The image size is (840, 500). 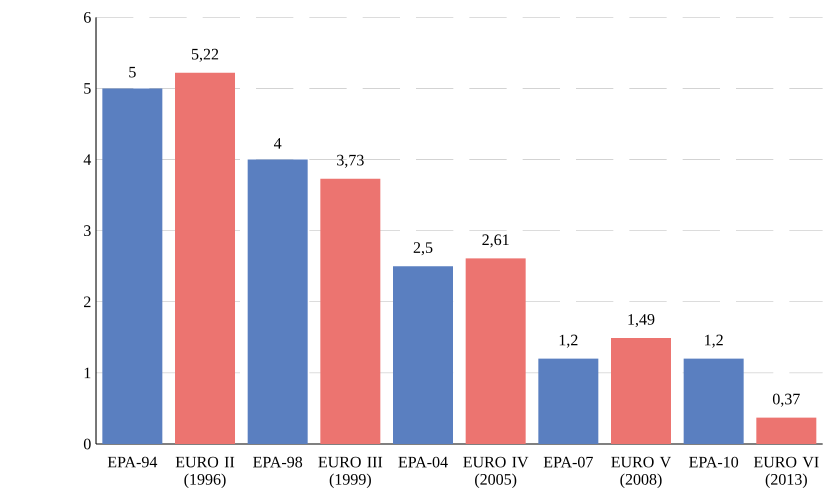 What do you see at coordinates (87, 373) in the screenshot?
I see `y-tick-label: 1` at bounding box center [87, 373].